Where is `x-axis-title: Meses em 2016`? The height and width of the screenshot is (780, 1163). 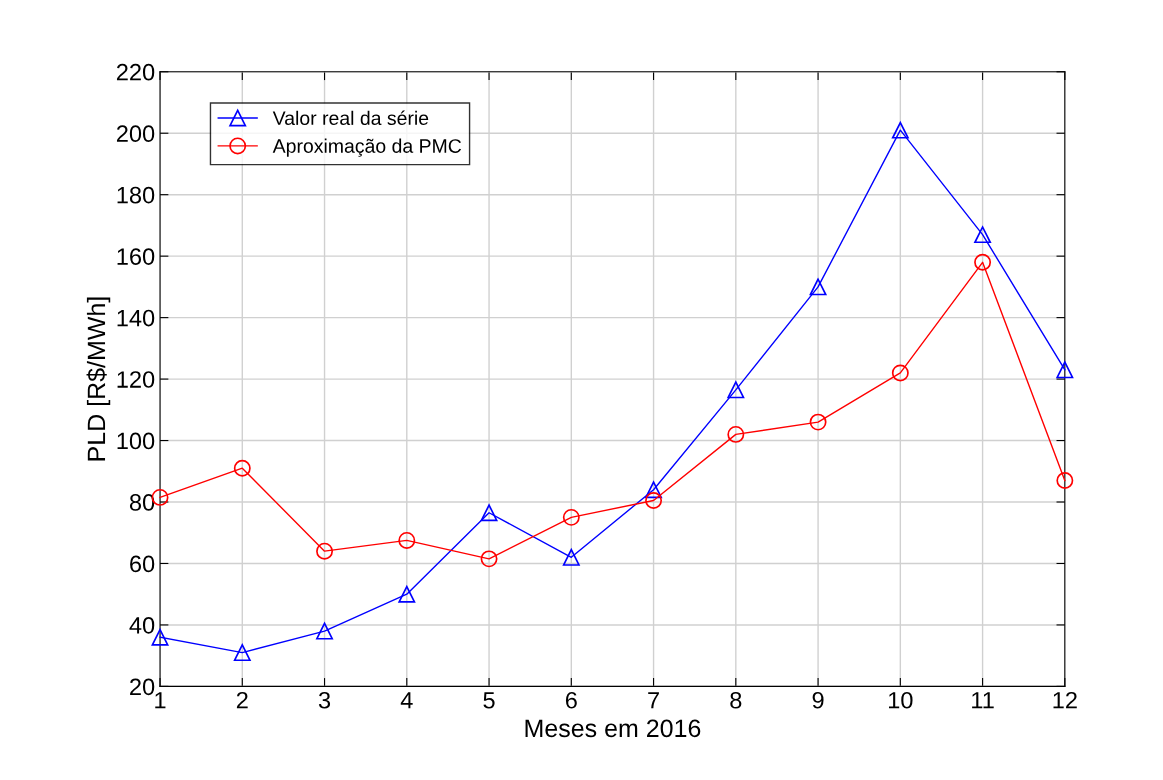
x-axis-title: Meses em 2016 is located at coordinates (613, 728).